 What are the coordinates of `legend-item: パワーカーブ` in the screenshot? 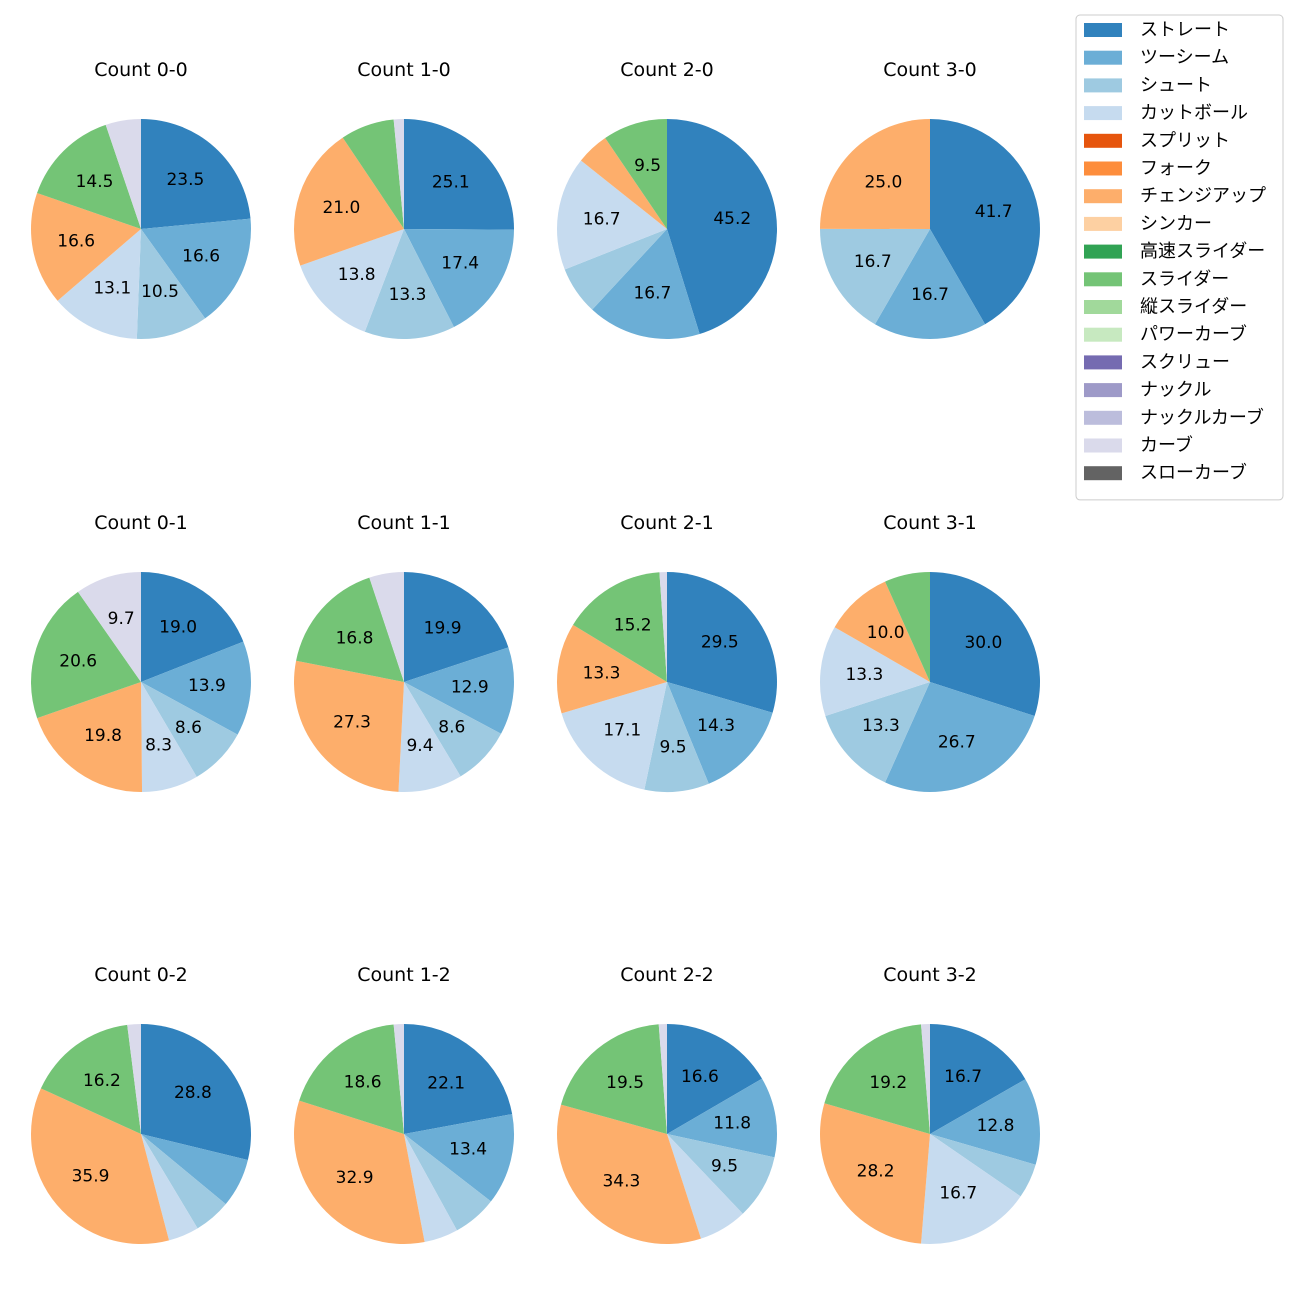 It's located at (1165, 334).